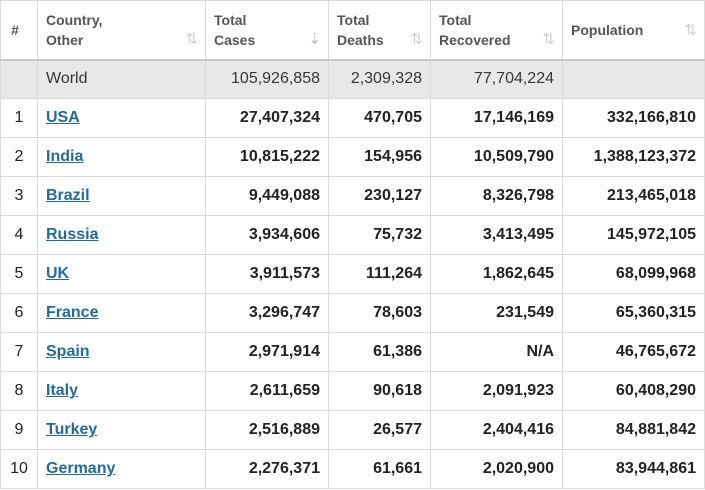  I want to click on population-cell: 213,465,018, so click(633, 196).